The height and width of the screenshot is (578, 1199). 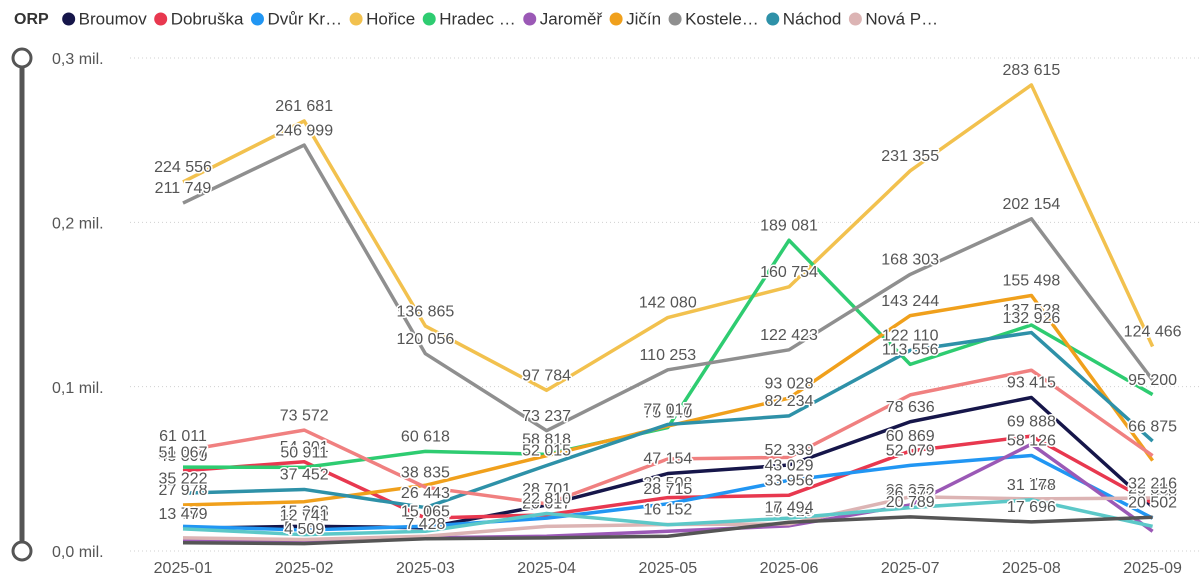 I want to click on legend-item: Jičín, so click(x=635, y=18).